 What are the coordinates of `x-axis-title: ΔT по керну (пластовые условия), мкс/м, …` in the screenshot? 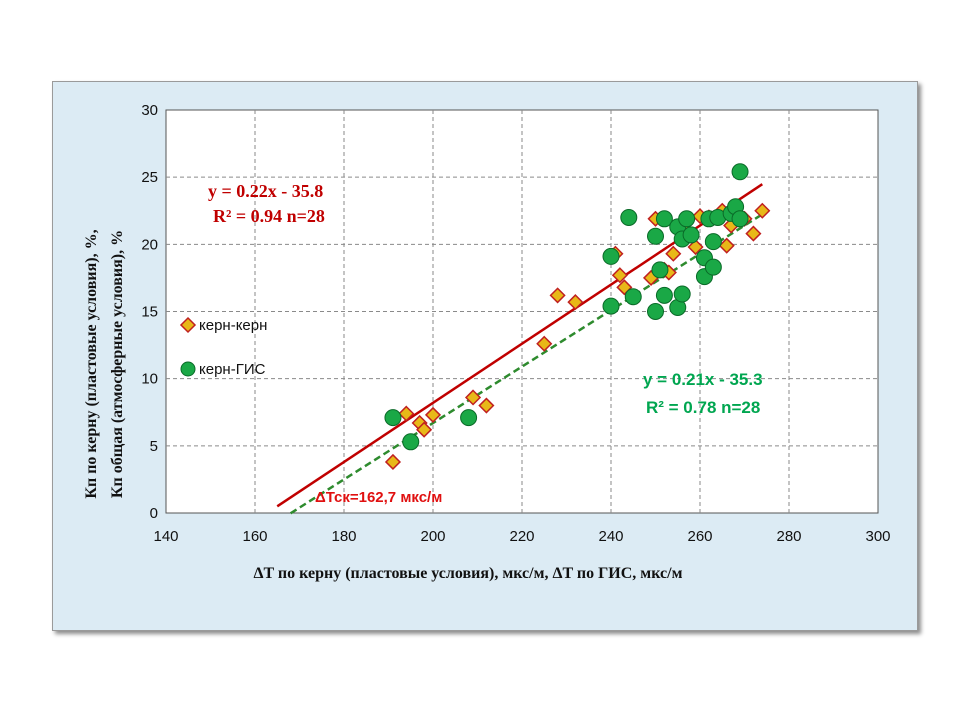 It's located at (468, 573).